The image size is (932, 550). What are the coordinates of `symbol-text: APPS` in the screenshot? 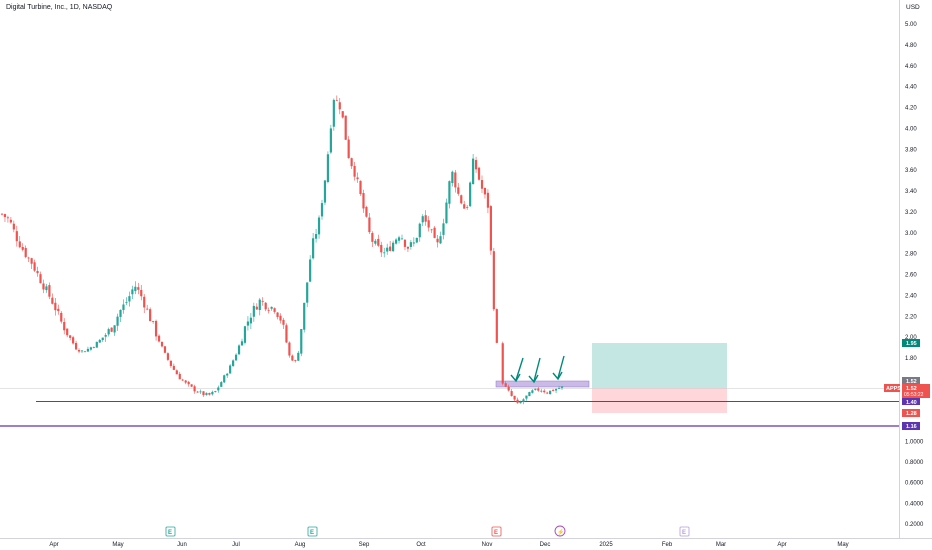 It's located at (893, 389).